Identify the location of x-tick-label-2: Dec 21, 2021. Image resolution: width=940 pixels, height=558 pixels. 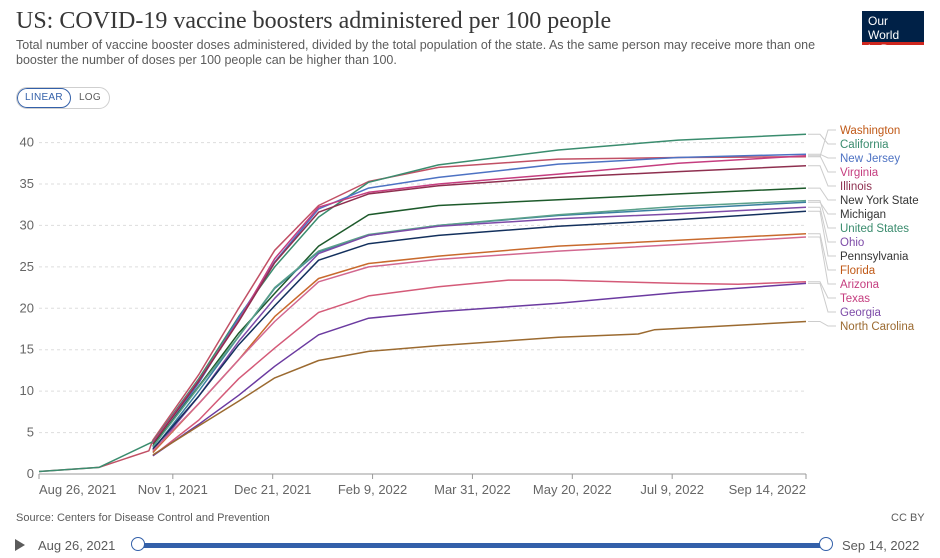
(272, 489).